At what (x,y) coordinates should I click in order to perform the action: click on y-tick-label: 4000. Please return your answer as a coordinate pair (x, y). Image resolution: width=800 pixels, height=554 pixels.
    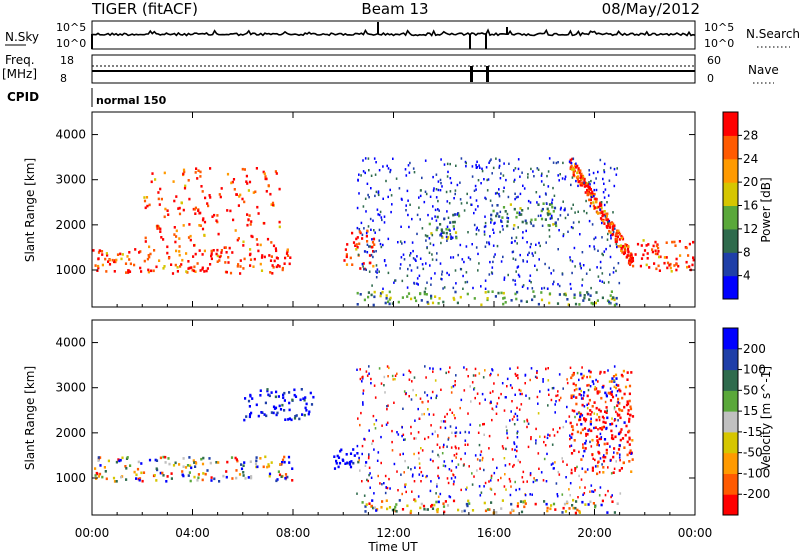
    Looking at the image, I should click on (70, 343).